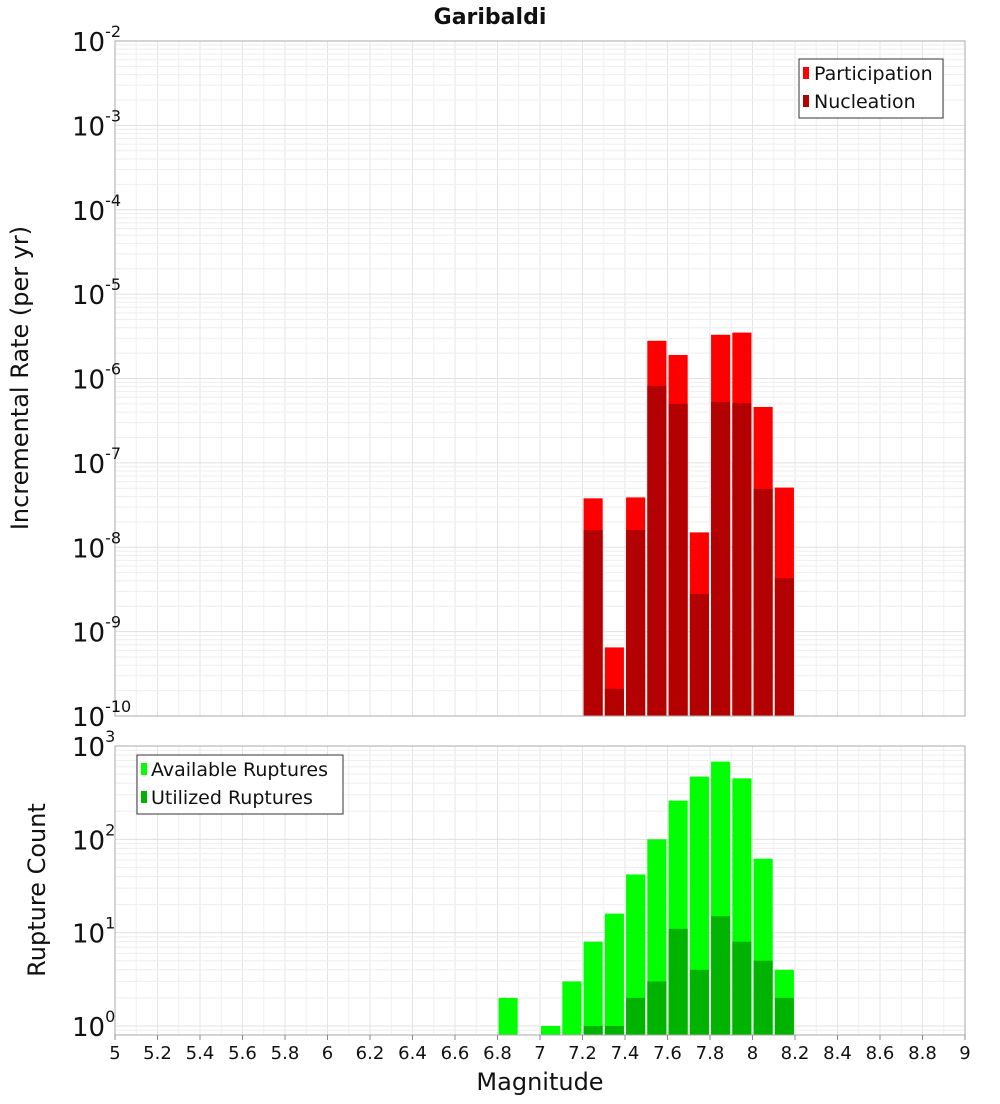 This screenshot has width=1000, height=1104. I want to click on top-bars, so click(688, 524).